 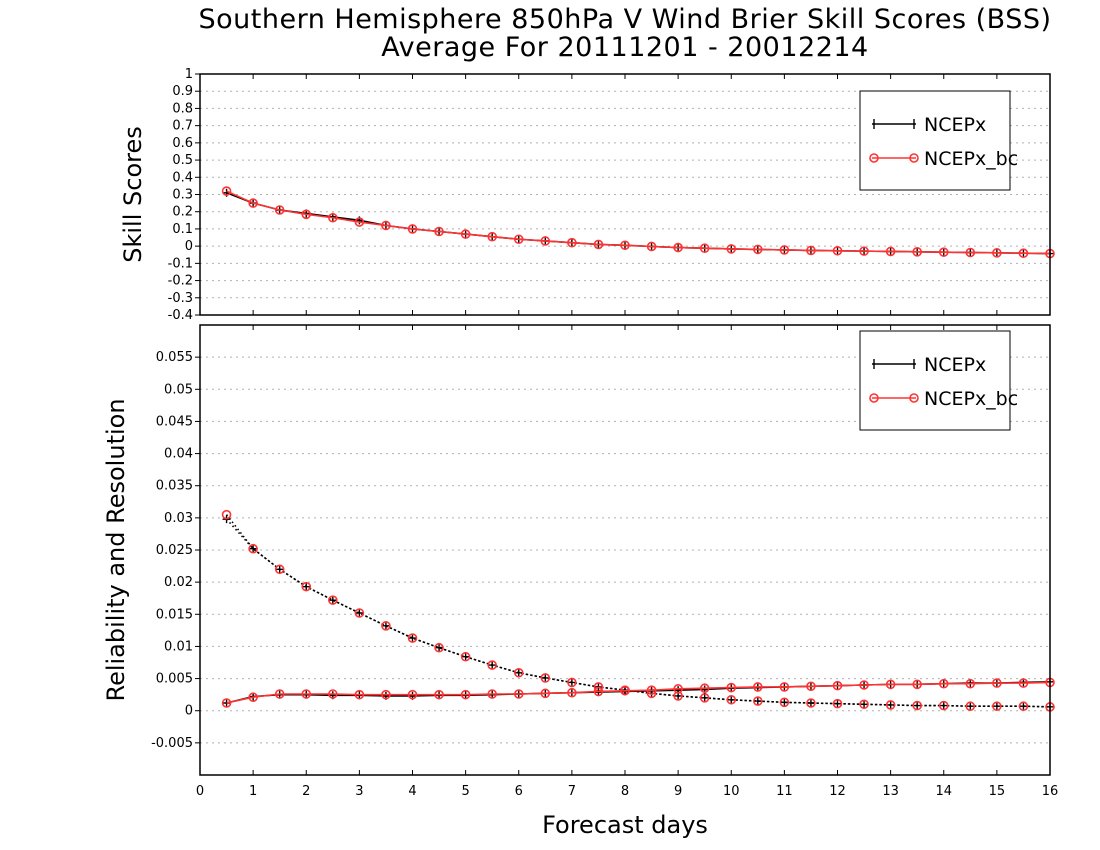 I want to click on y-axis-label: Reliability and Resolution, so click(x=116, y=549).